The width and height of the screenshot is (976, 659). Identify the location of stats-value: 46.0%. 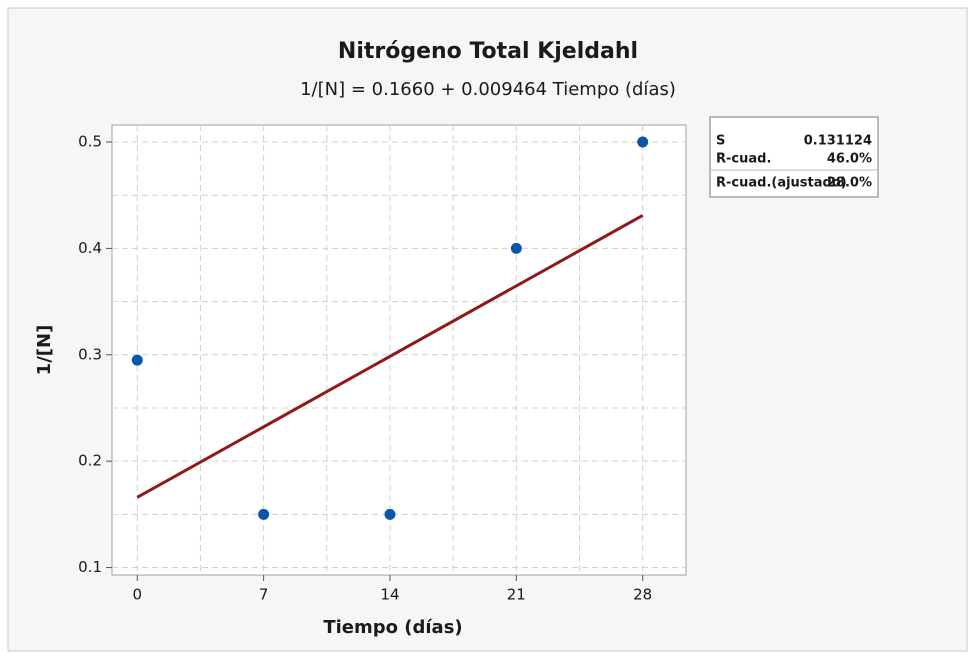
(849, 159).